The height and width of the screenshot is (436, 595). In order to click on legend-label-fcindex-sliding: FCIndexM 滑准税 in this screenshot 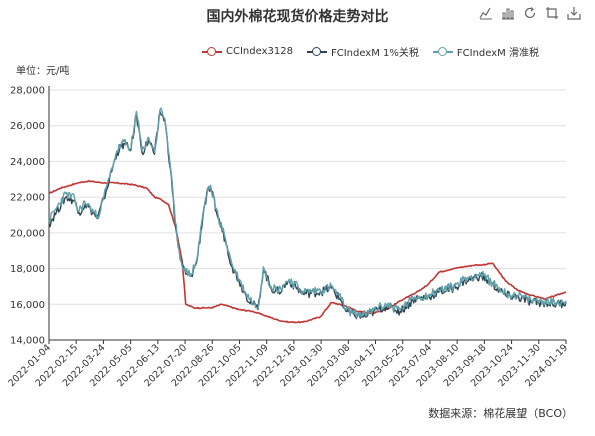, I will do `click(497, 53)`.